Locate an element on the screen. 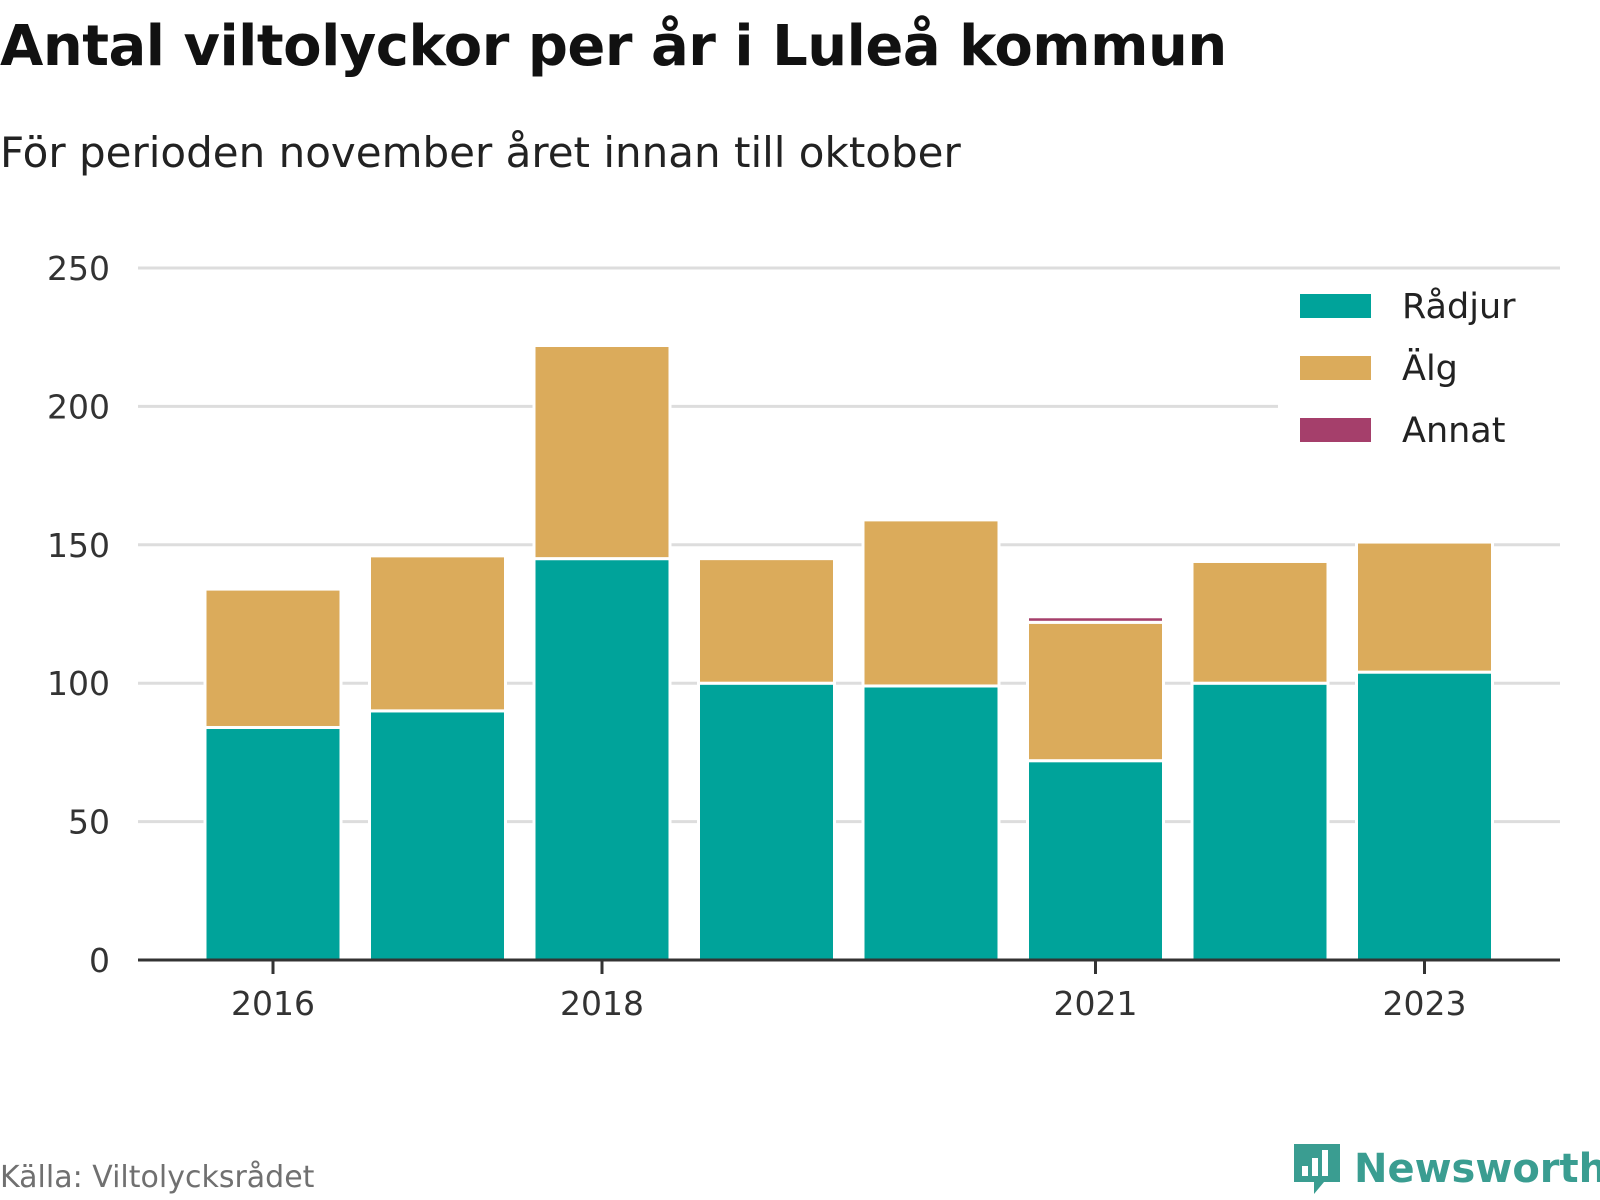 This screenshot has height=1200, width=1600. brand-name: Newsworthy is located at coordinates (1477, 1169).